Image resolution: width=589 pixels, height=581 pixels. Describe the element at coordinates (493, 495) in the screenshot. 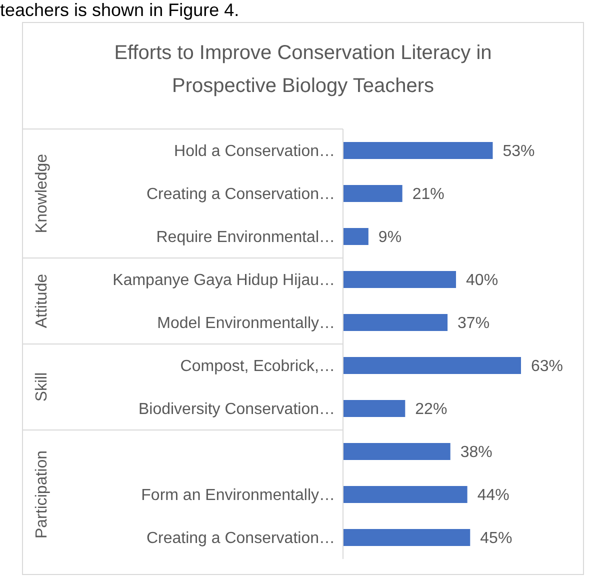

I see `data-label: 44%` at that location.